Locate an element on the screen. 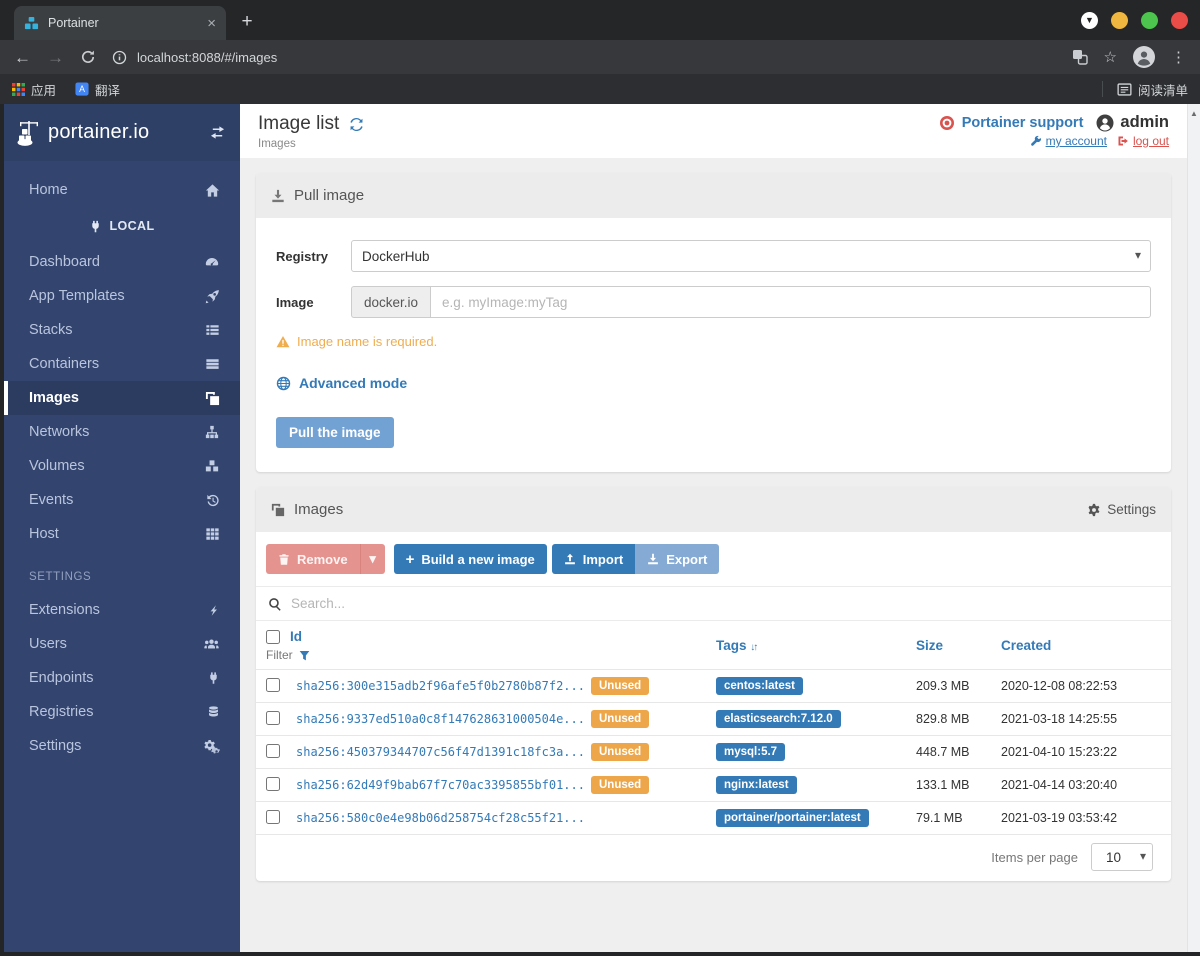  new-tab-button: + is located at coordinates (247, 21).